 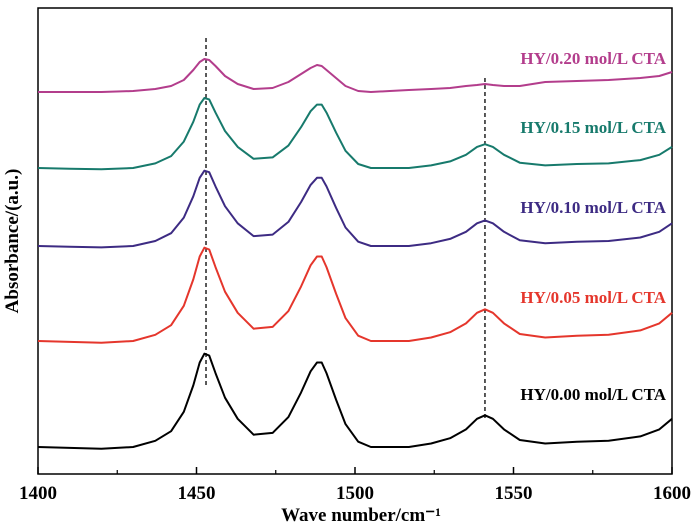 What do you see at coordinates (593, 394) in the screenshot?
I see `series-label: HY/0.00 mol/L CTA` at bounding box center [593, 394].